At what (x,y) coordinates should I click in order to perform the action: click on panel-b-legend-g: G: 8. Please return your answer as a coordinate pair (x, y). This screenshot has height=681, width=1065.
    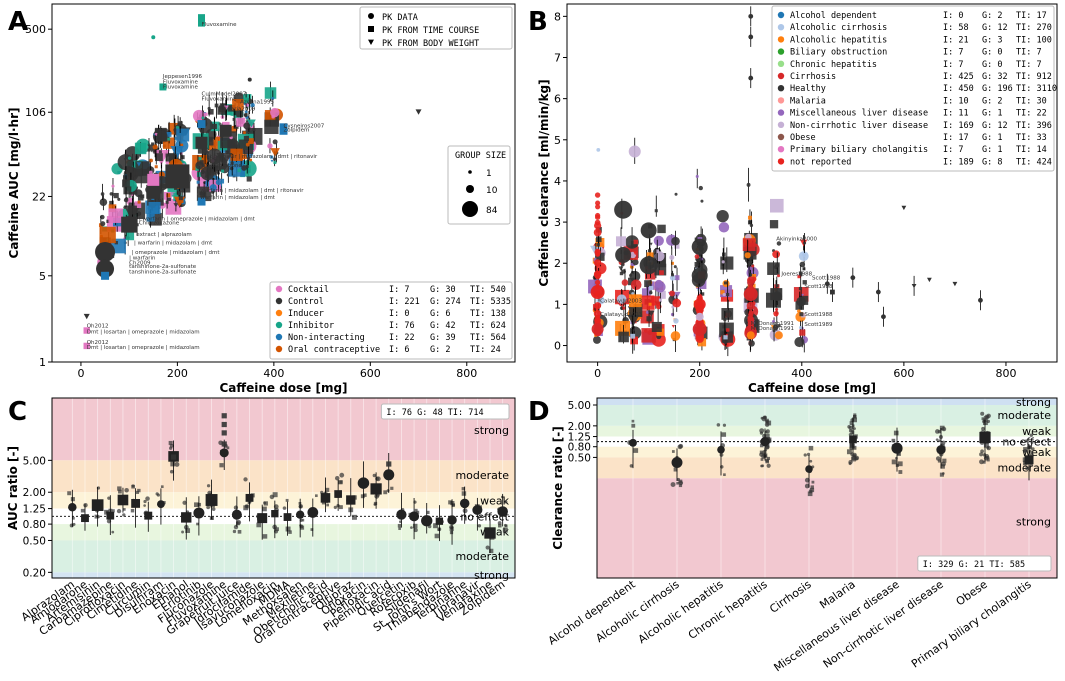
    Looking at the image, I should click on (992, 162).